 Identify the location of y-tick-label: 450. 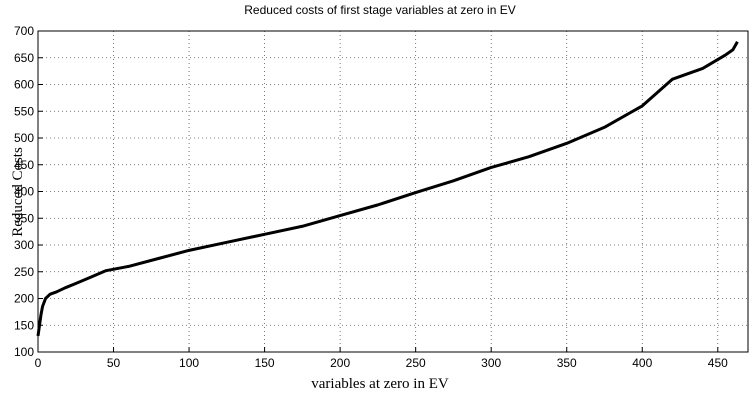
(24, 165).